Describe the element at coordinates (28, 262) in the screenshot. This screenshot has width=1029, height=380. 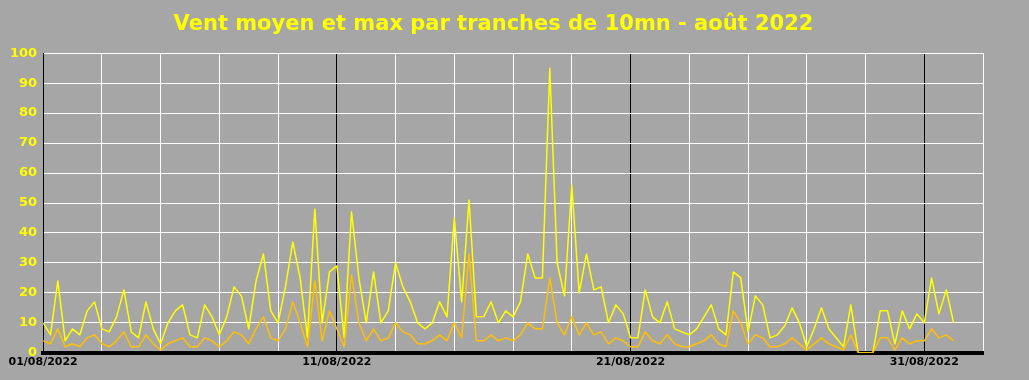
I see `y-tick-label: 30` at that location.